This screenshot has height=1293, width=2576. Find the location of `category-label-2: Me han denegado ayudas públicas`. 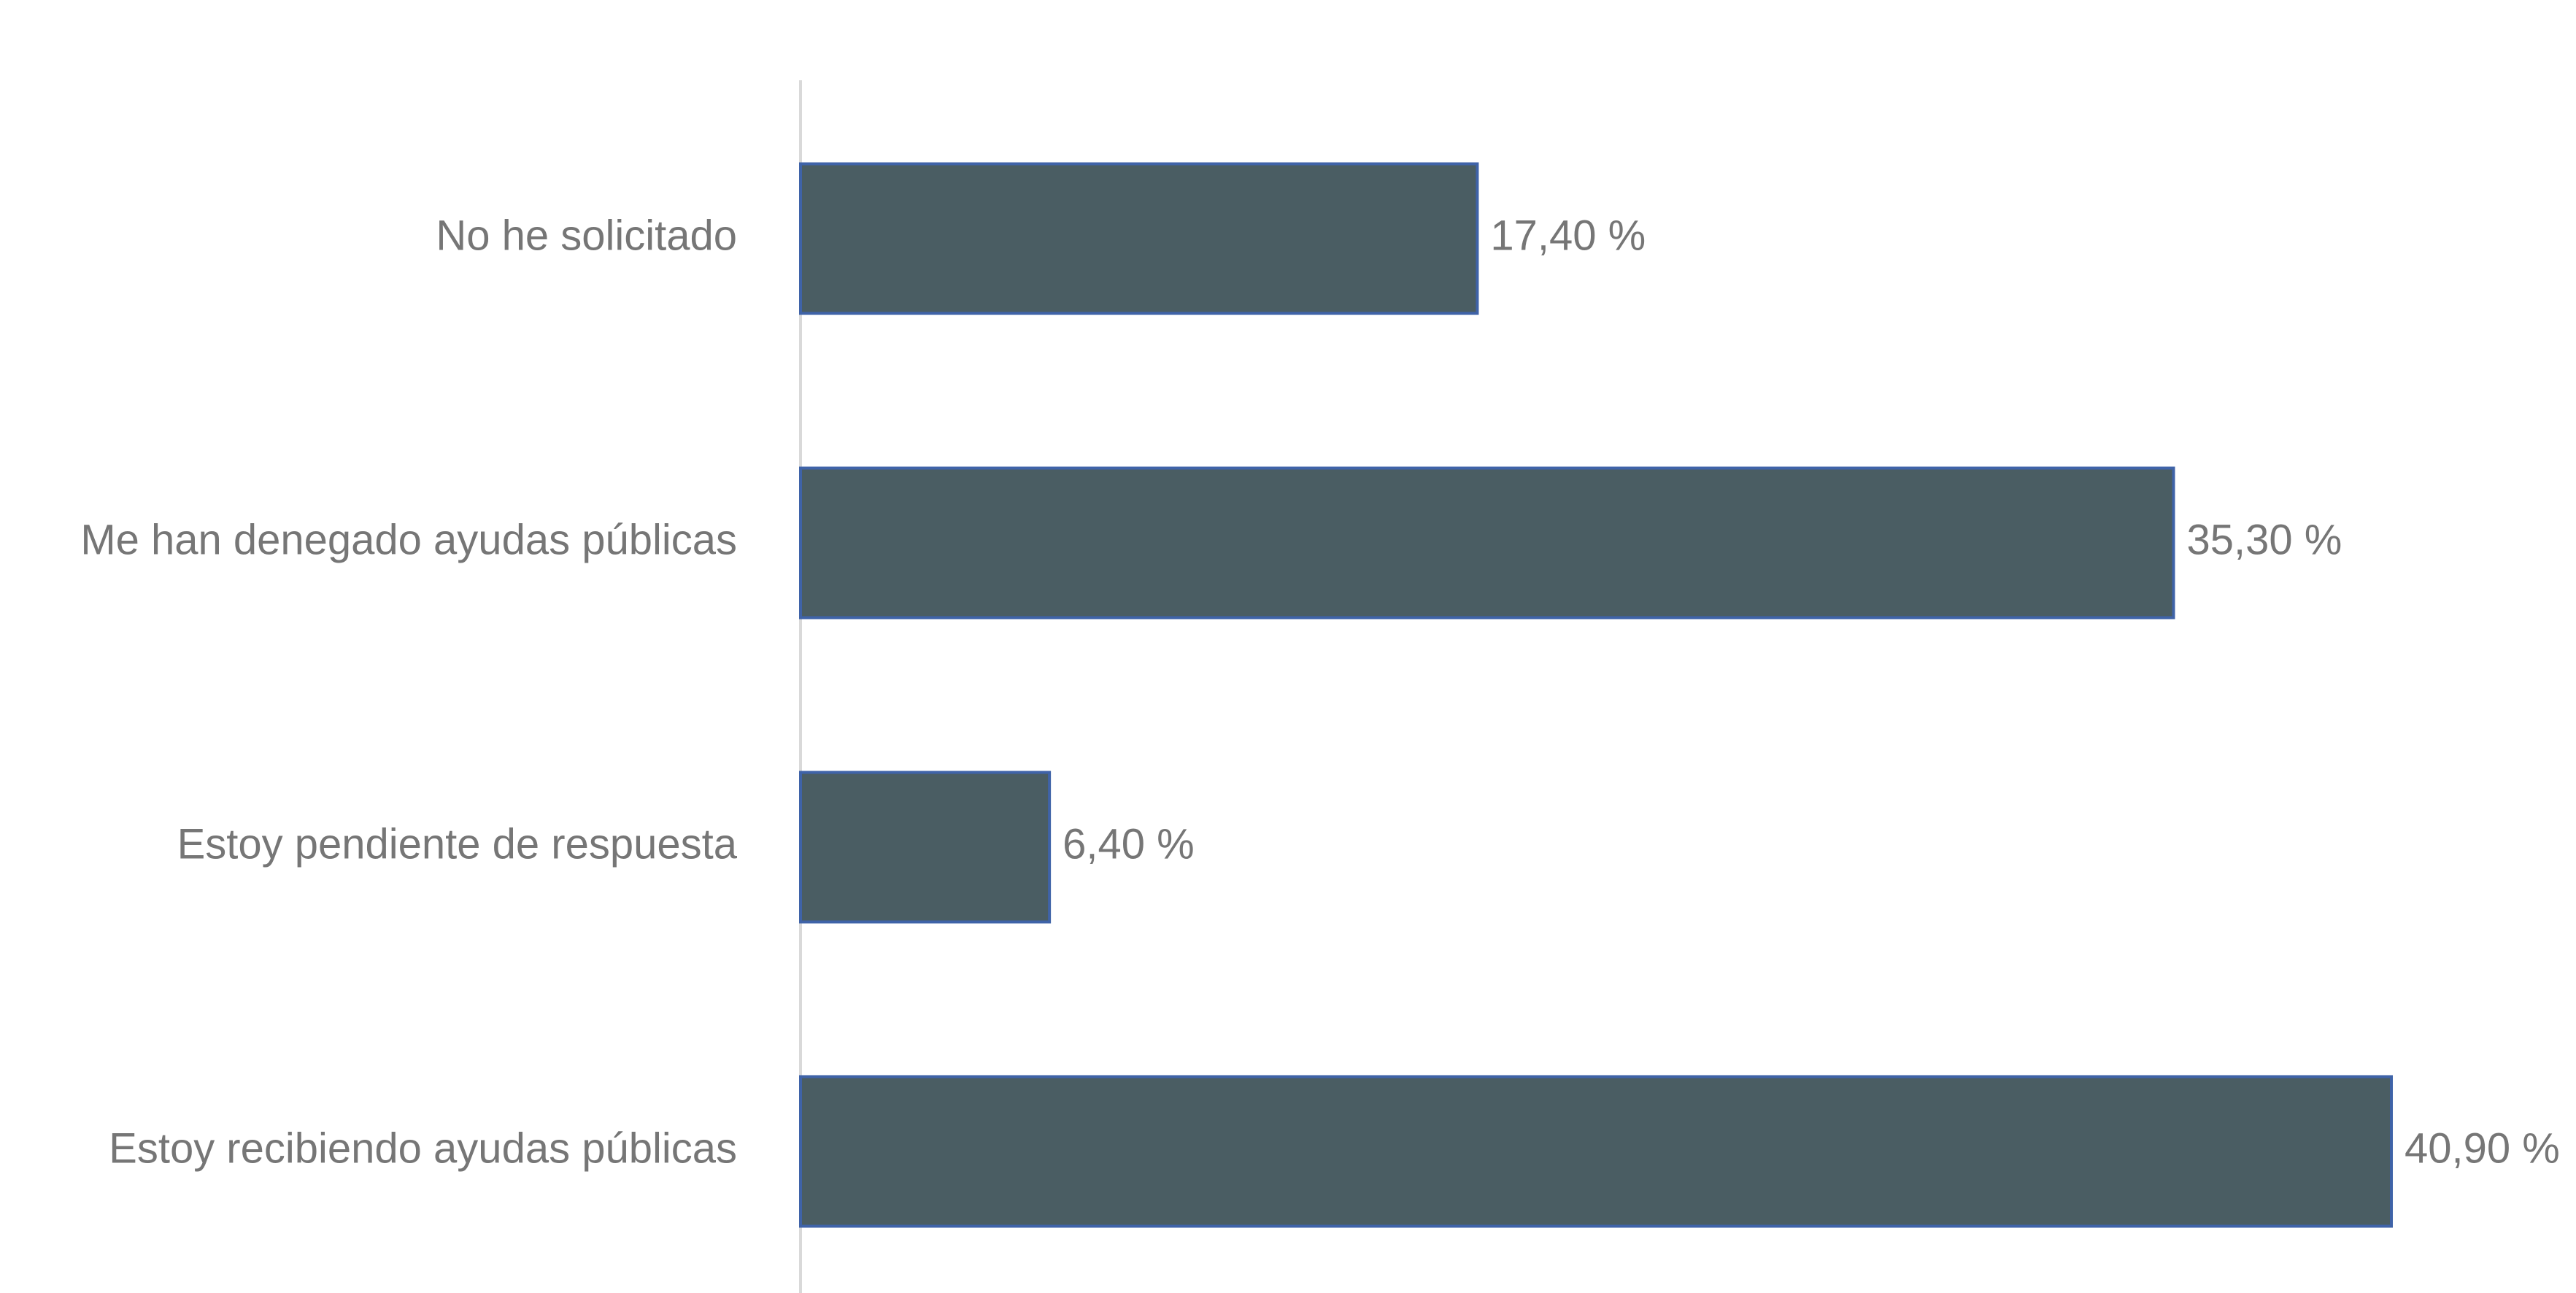

category-label-2: Me han denegado ayudas públicas is located at coordinates (409, 539).